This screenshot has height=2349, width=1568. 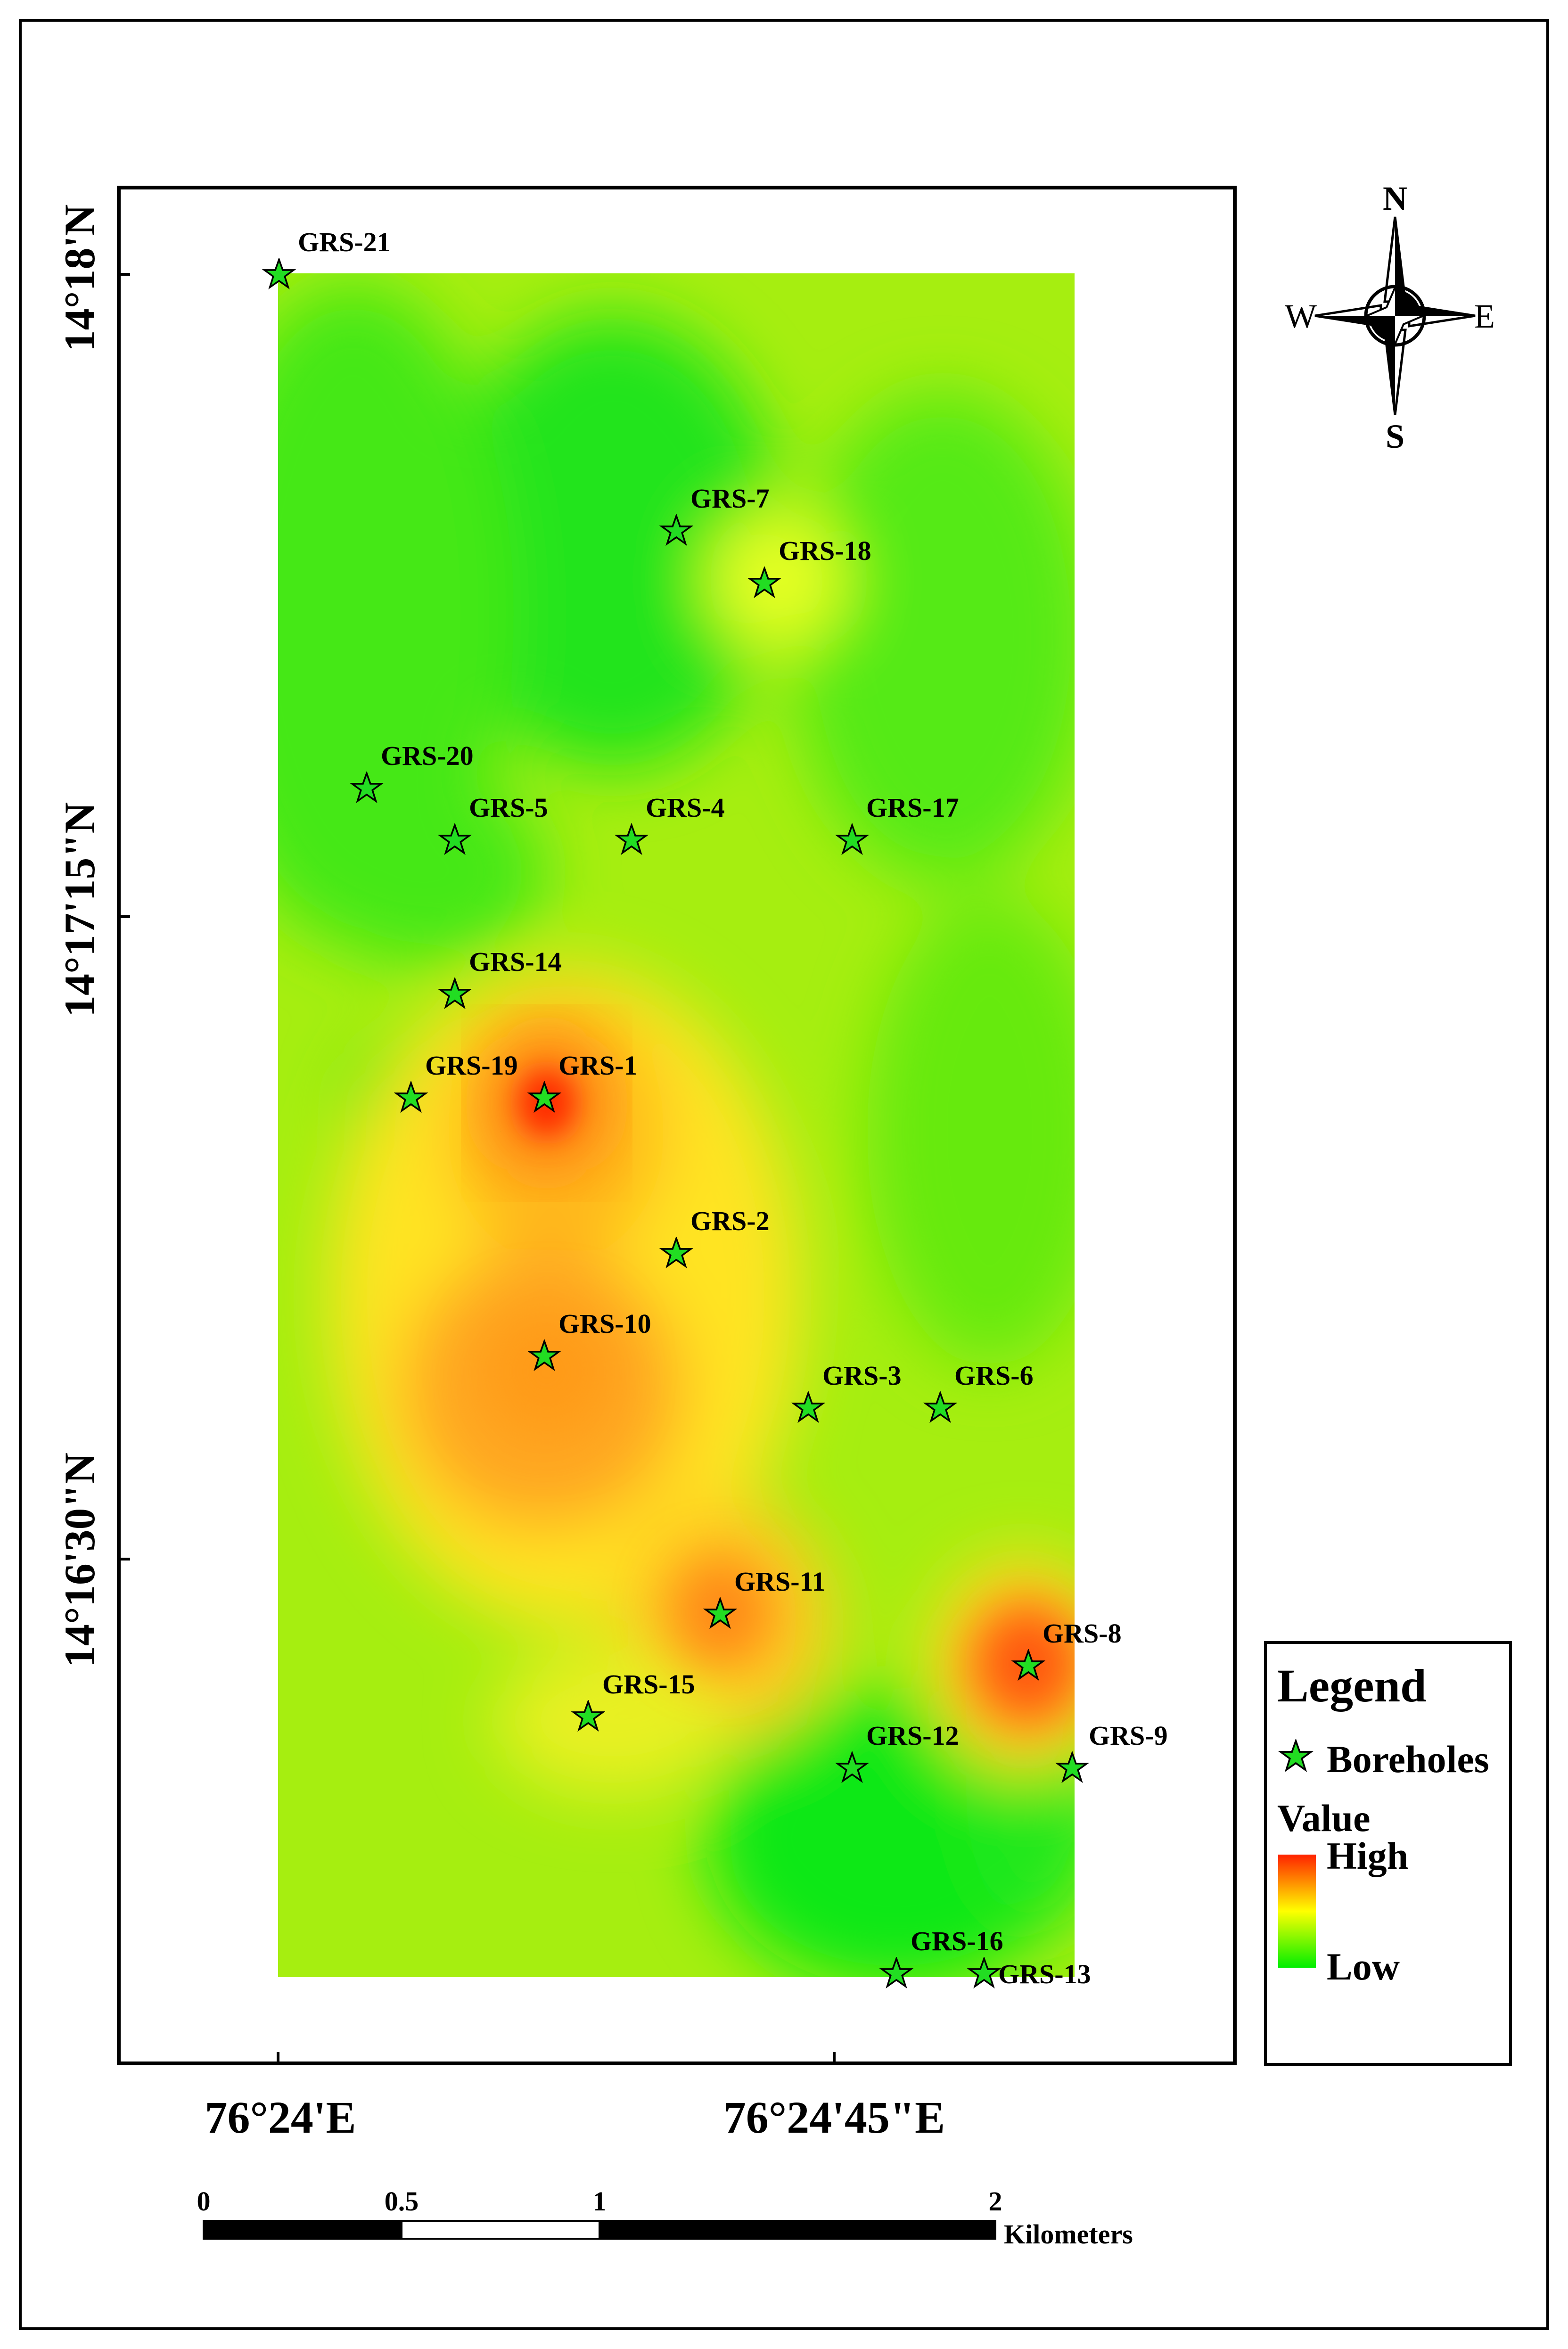 I want to click on legend-boreholes-label: Boreholes, so click(x=1408, y=1760).